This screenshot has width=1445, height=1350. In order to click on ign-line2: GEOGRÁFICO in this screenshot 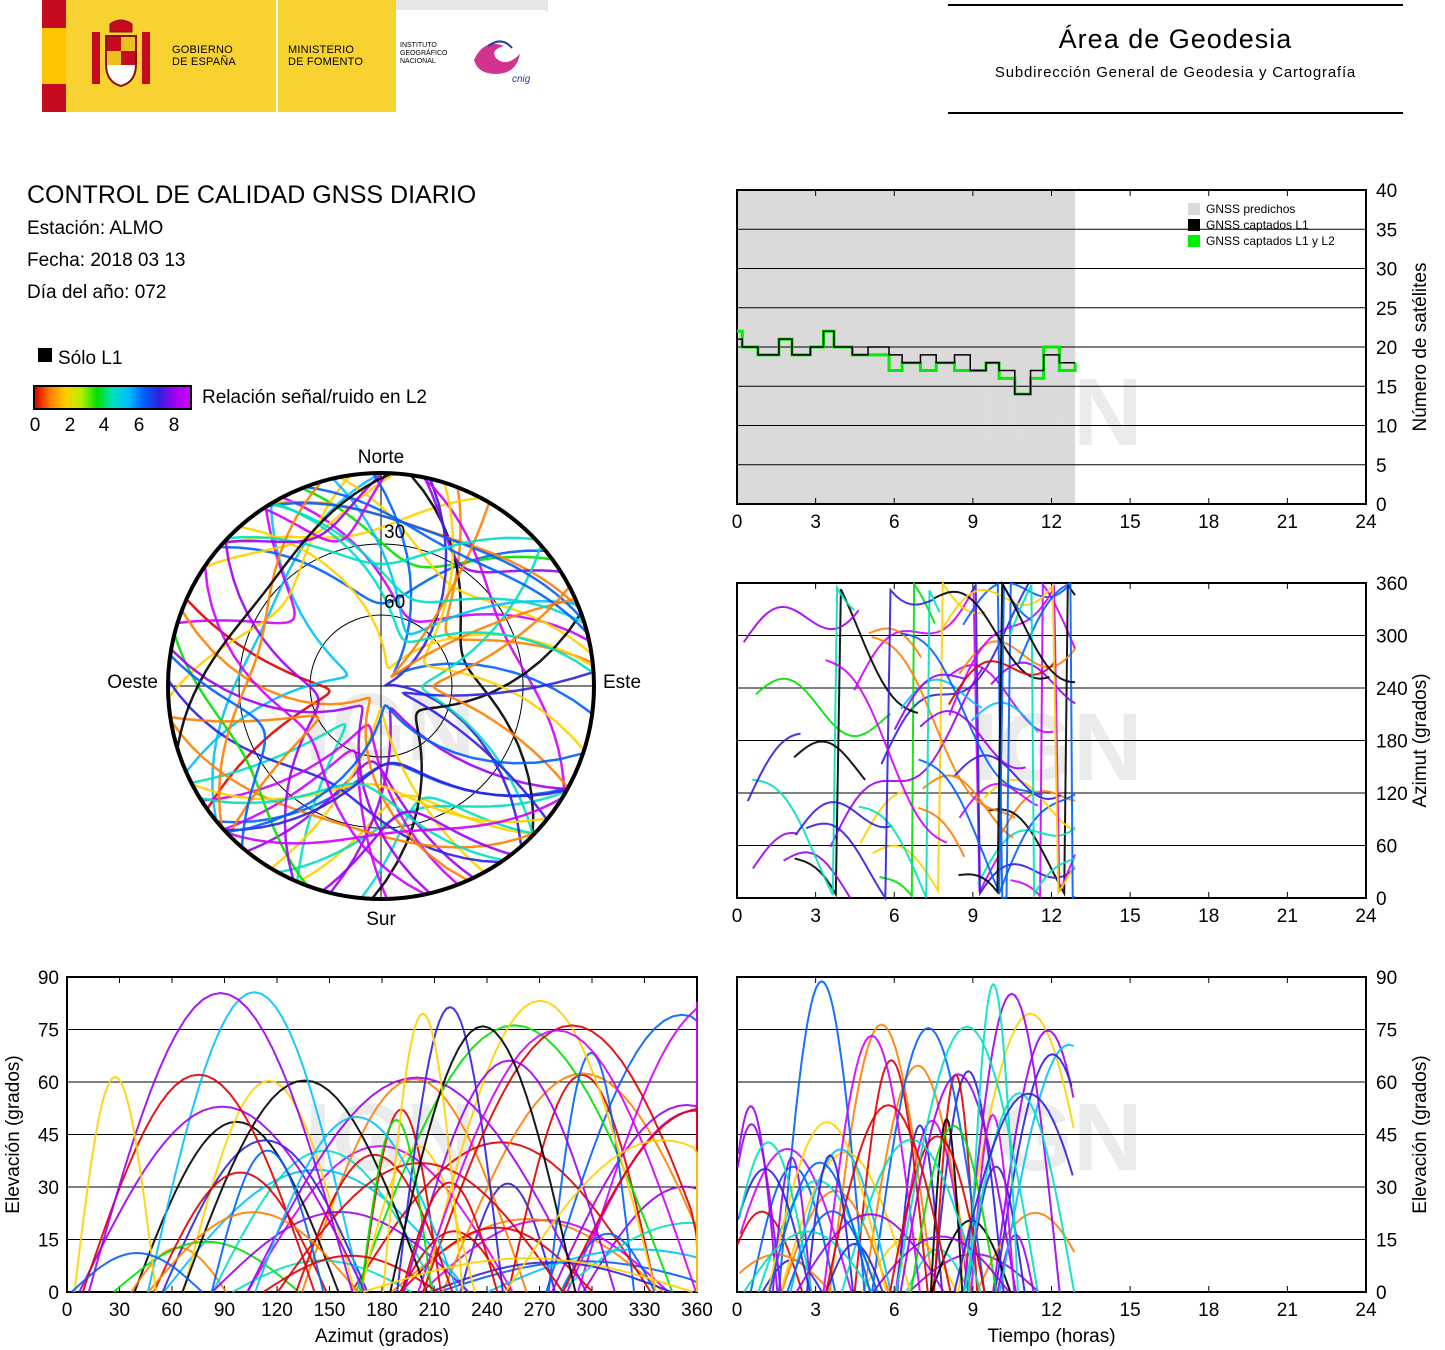, I will do `click(424, 53)`.